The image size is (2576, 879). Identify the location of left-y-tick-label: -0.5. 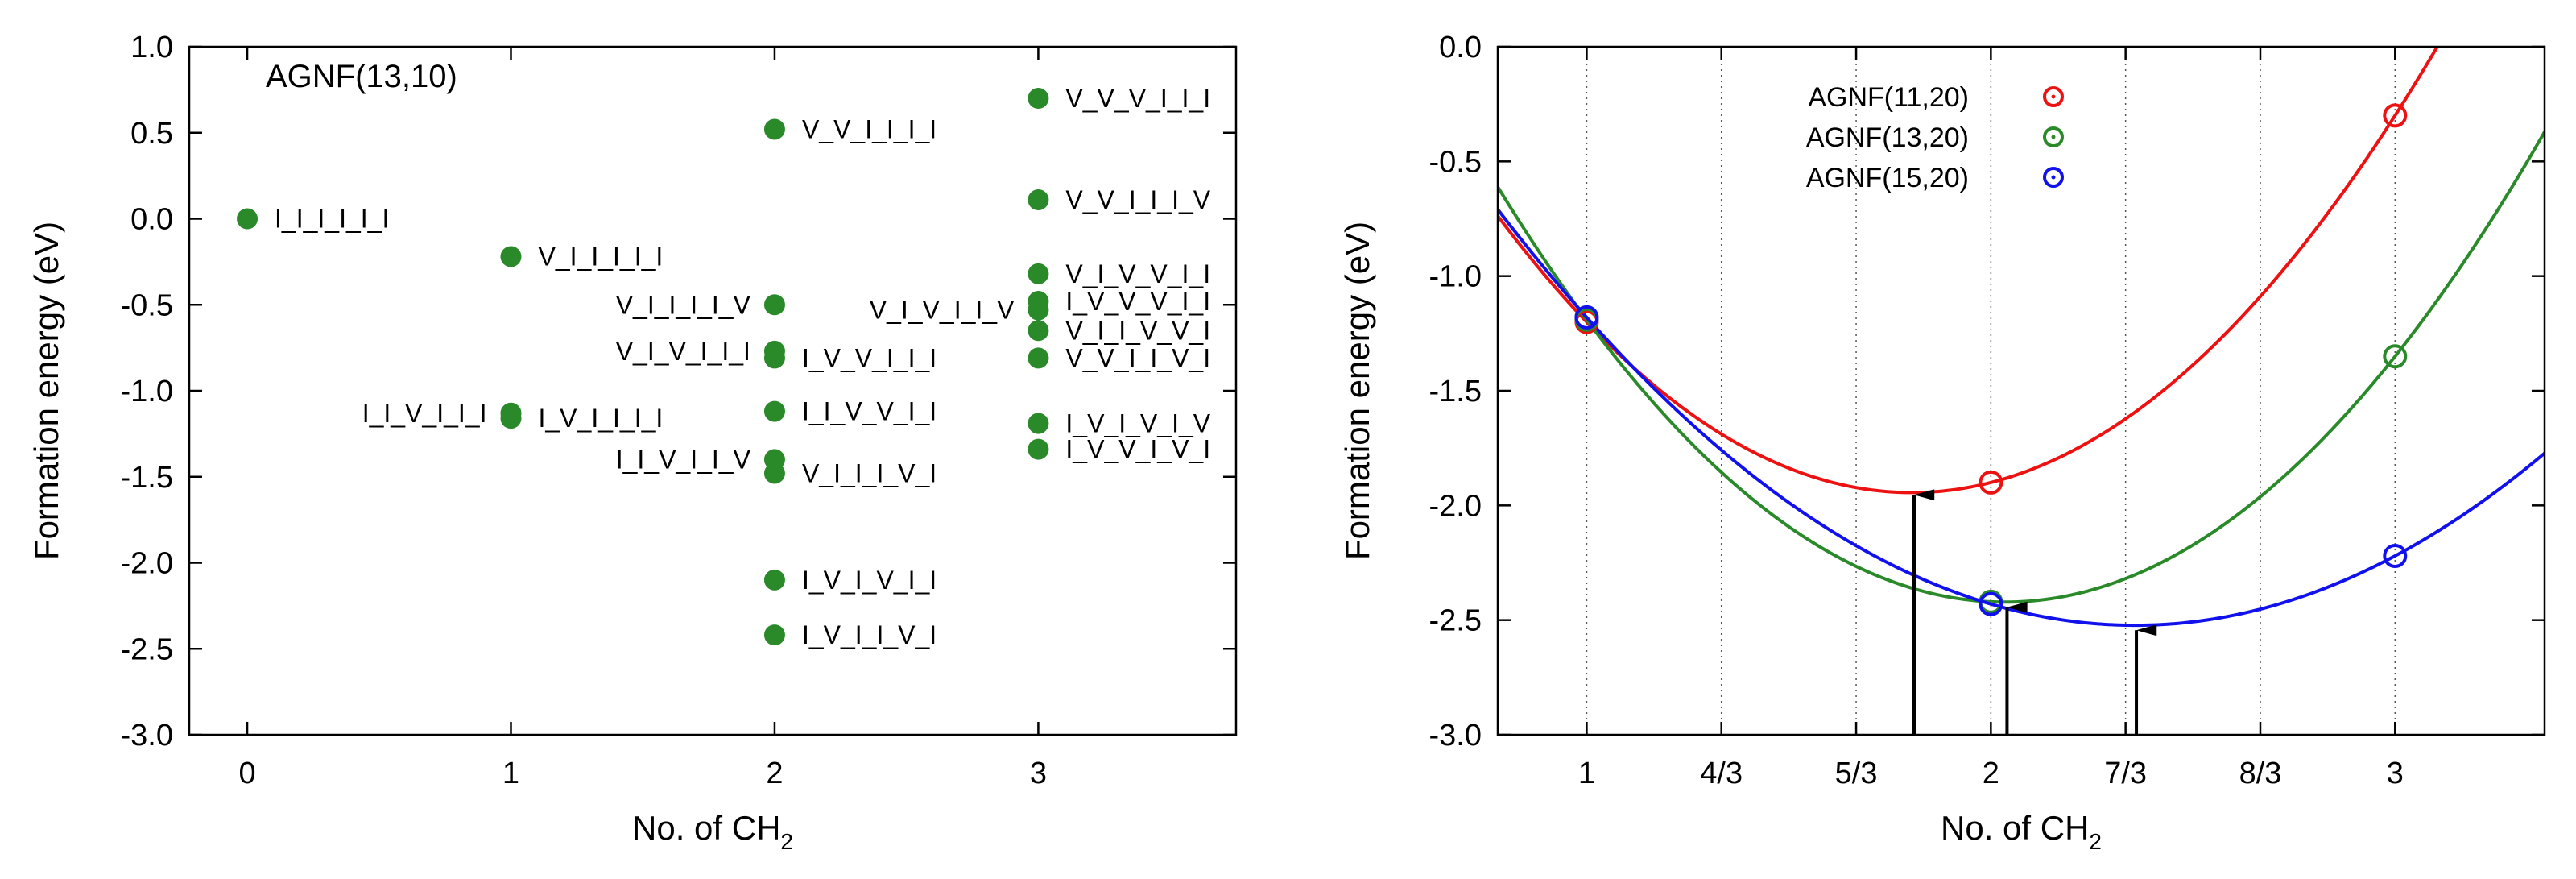
(147, 305).